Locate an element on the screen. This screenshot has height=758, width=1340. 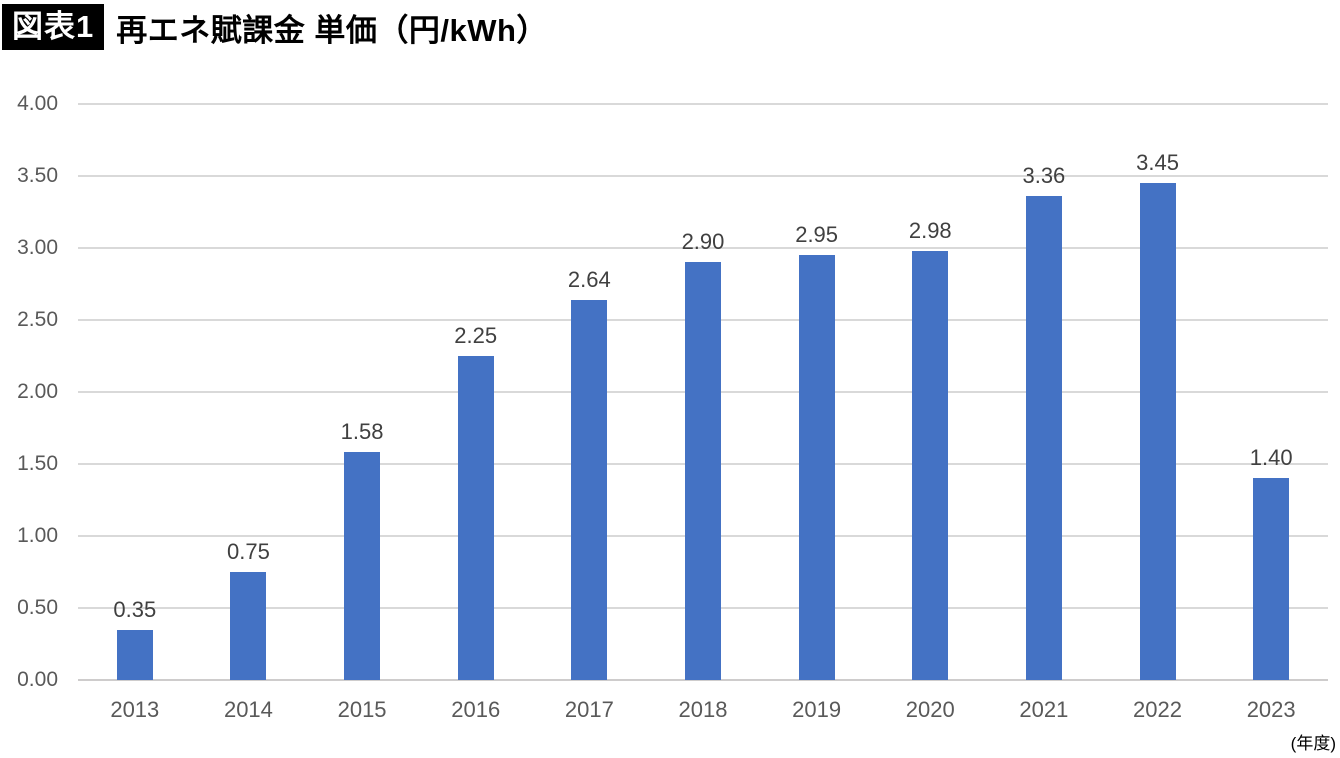
bar-value-label: 2.64 is located at coordinates (589, 279).